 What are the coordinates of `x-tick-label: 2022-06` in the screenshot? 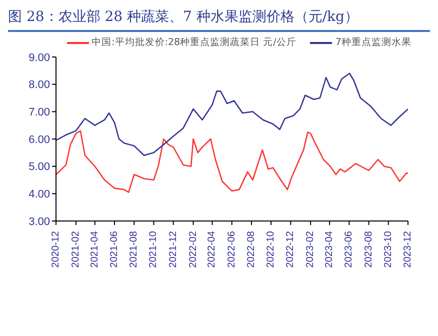 It's located at (232, 249).